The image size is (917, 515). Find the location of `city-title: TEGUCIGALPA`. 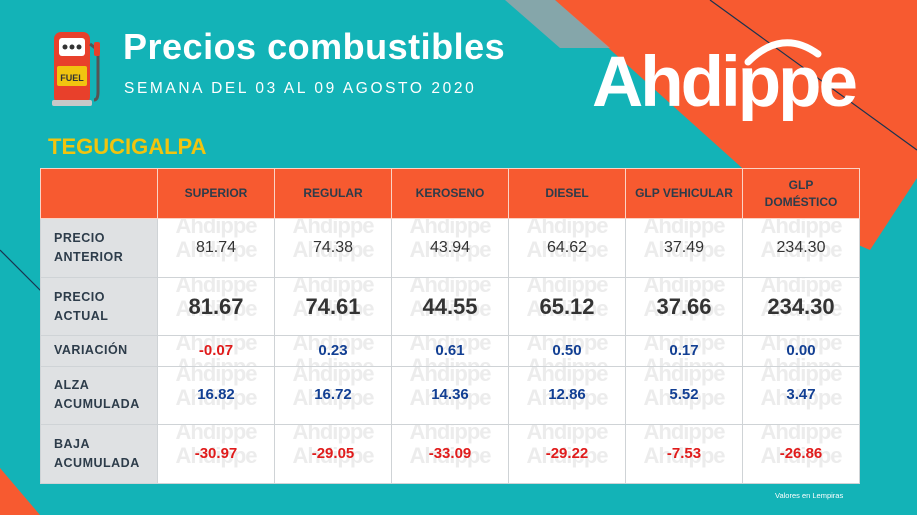

city-title: TEGUCIGALPA is located at coordinates (127, 146).